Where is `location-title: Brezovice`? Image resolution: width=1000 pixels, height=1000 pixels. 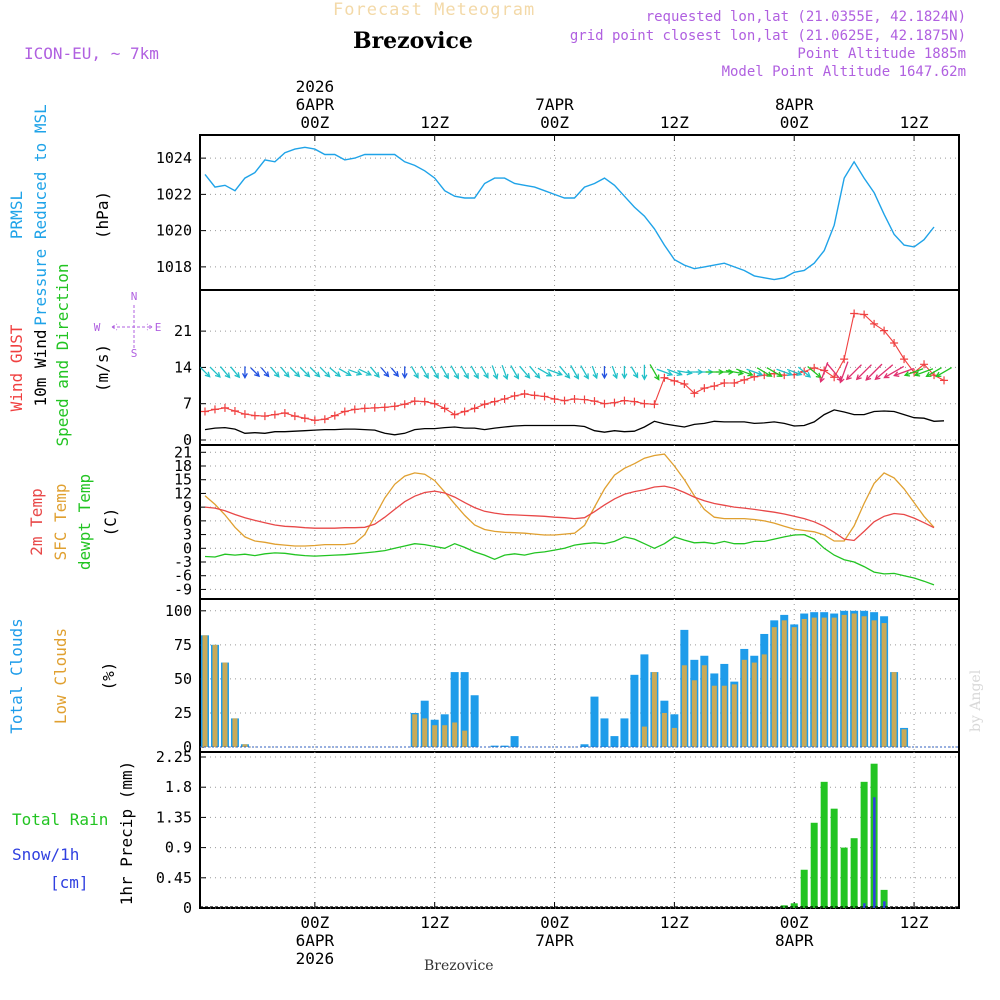
location-title: Brezovice is located at coordinates (413, 41).